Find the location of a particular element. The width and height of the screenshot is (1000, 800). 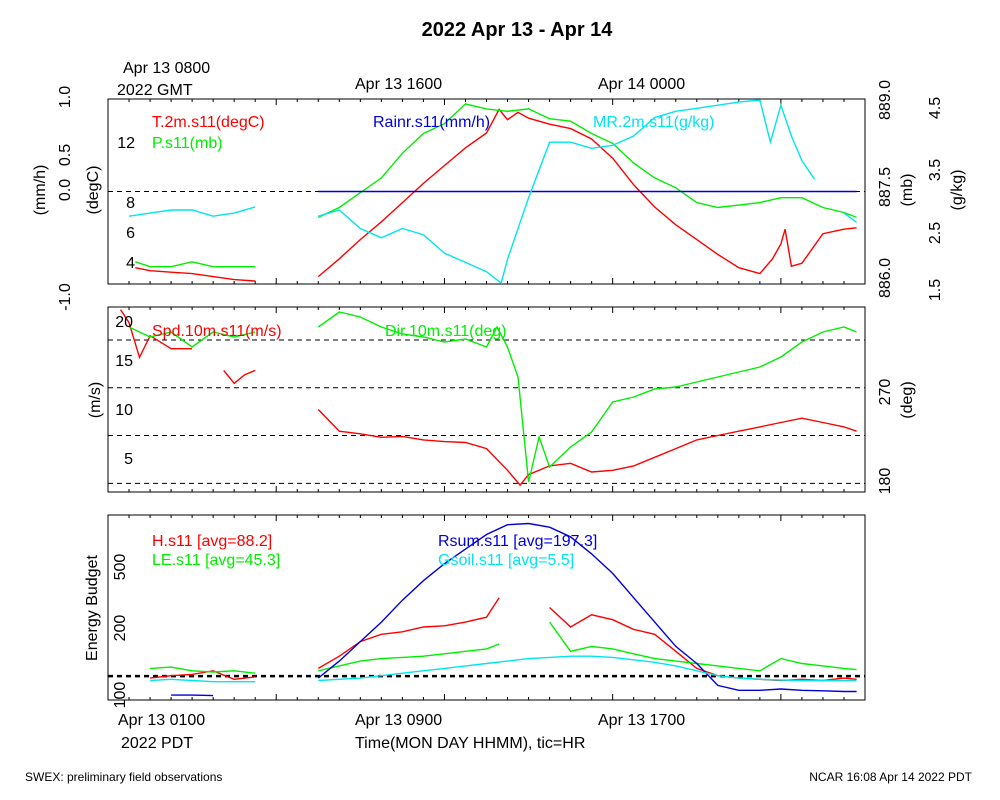

y-tick-label-mr: 2.5 is located at coordinates (935, 233).